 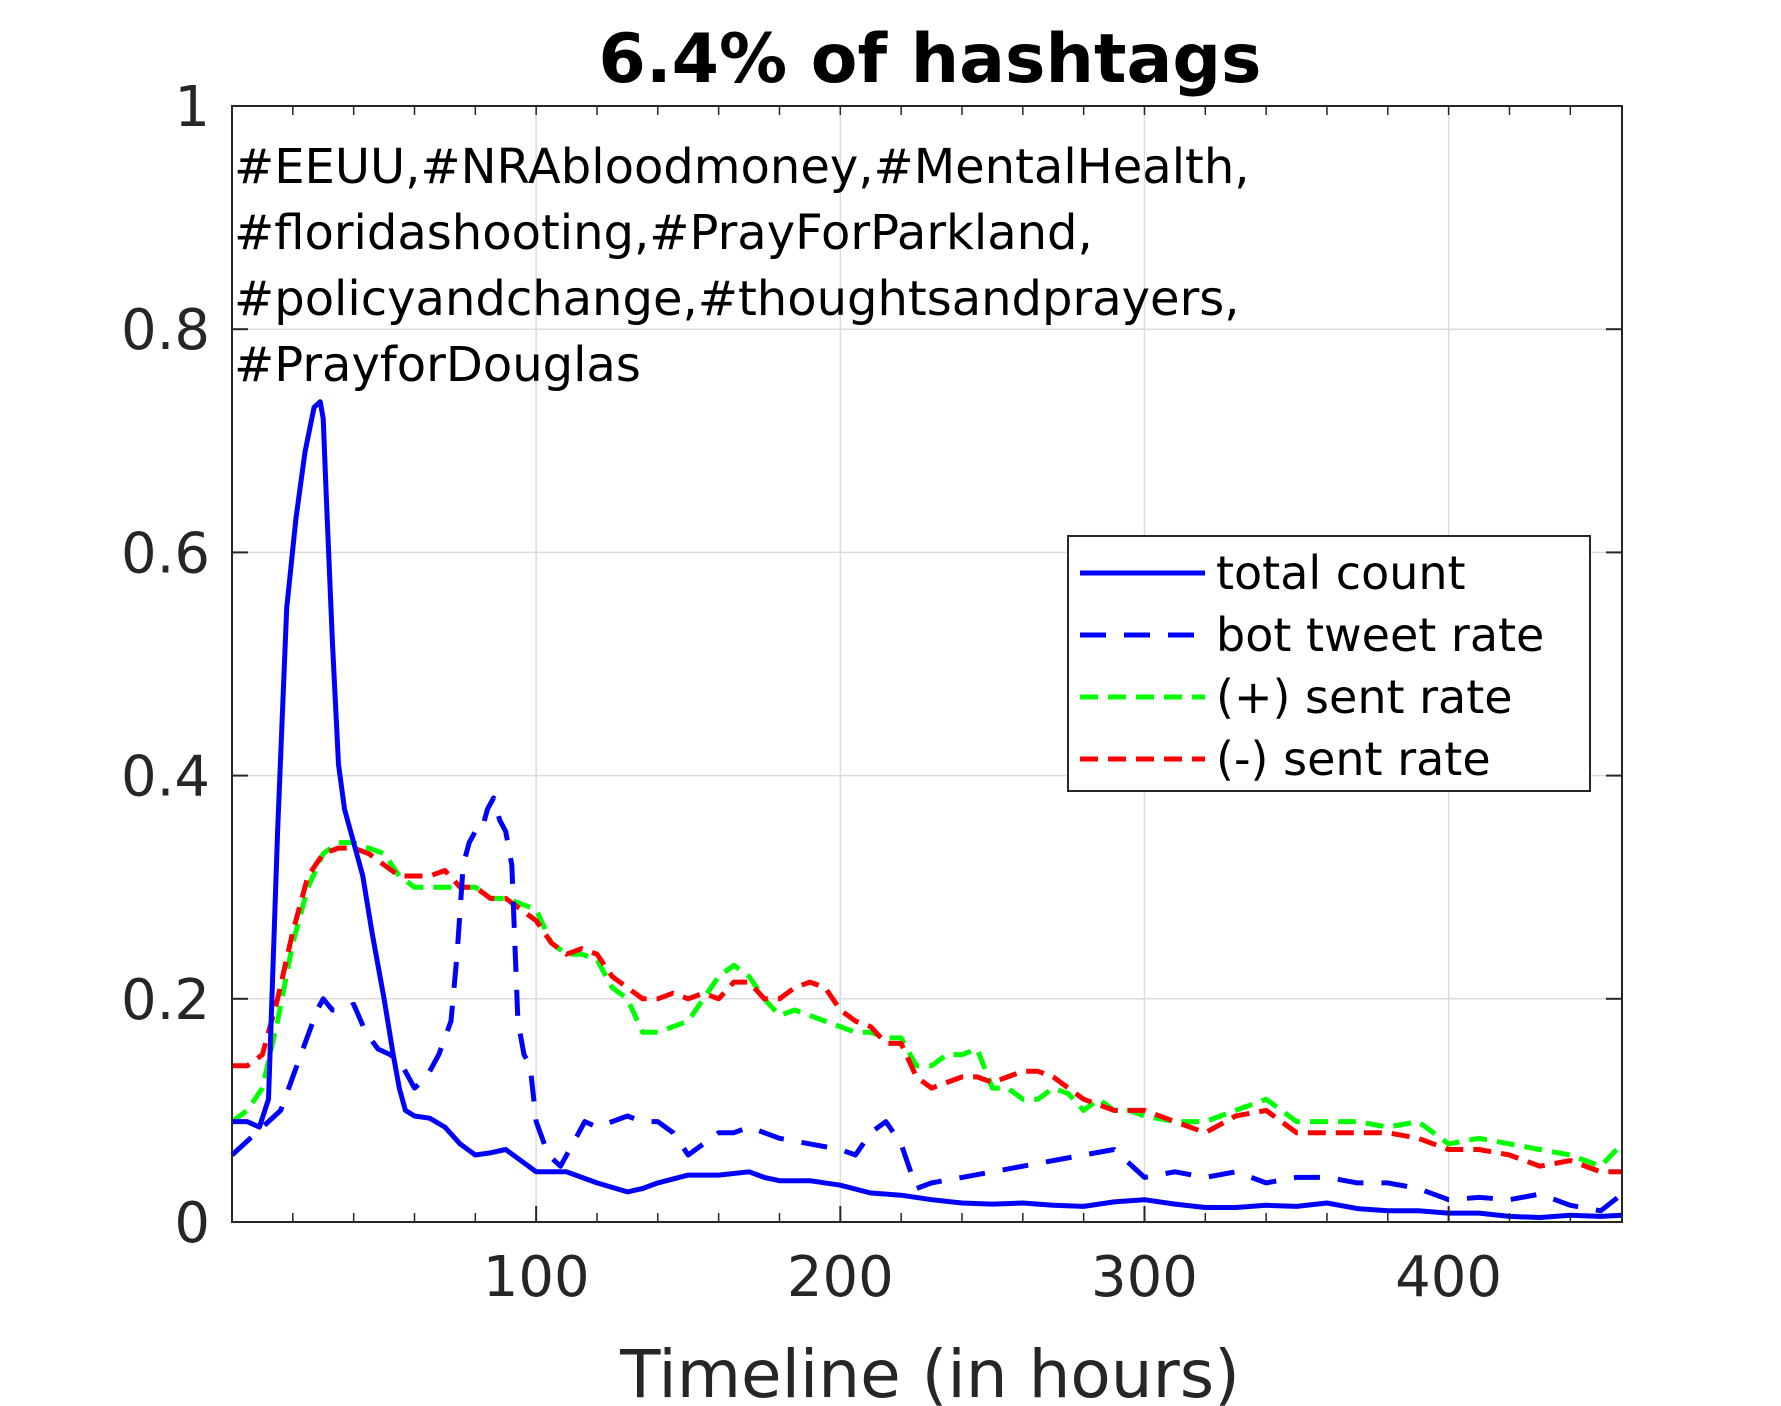 I want to click on chart-title: 6.4% of hashtags, so click(x=930, y=59).